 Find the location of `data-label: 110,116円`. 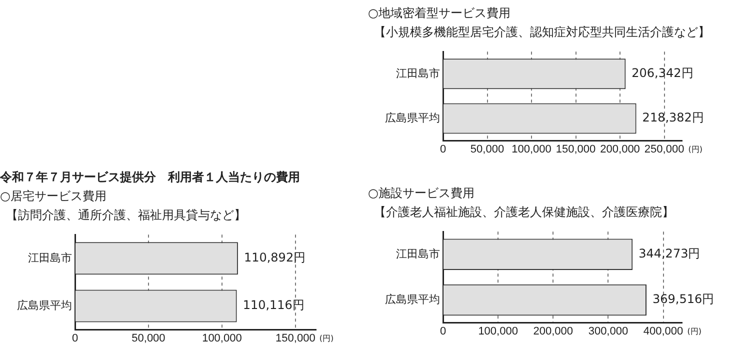

data-label: 110,116円 is located at coordinates (273, 305).